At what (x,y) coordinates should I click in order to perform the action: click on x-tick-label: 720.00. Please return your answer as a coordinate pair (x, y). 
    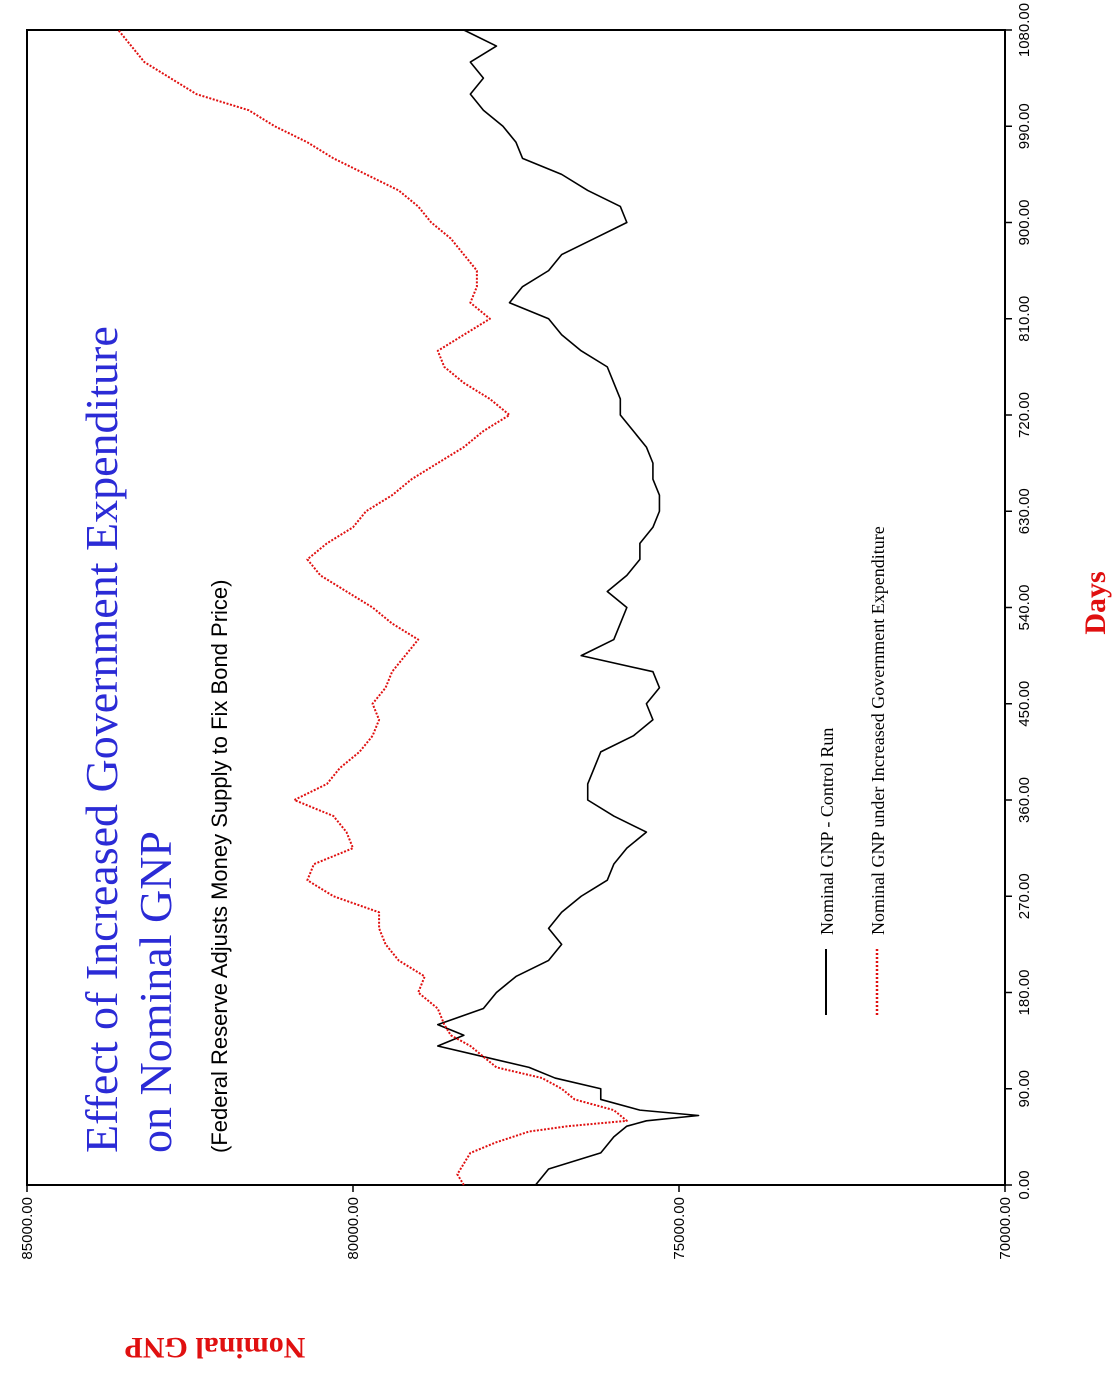
    Looking at the image, I should click on (1024, 415).